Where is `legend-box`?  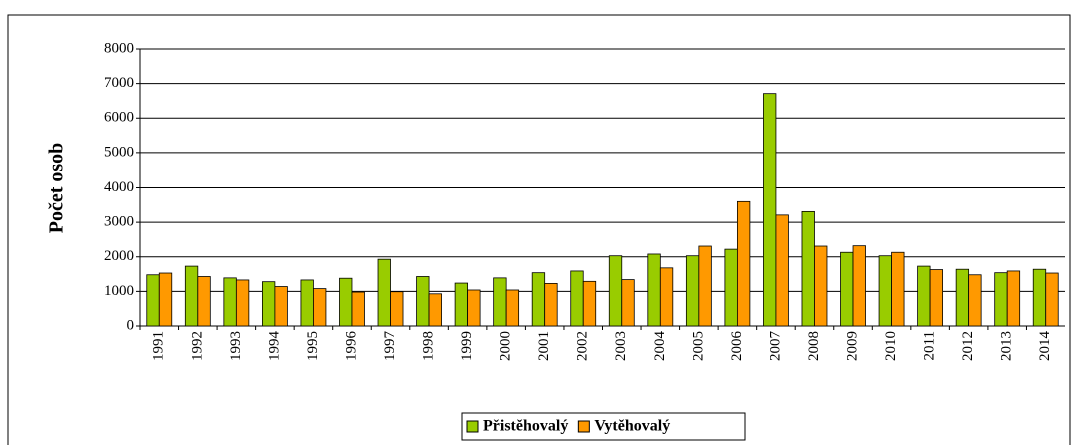 legend-box is located at coordinates (603, 426).